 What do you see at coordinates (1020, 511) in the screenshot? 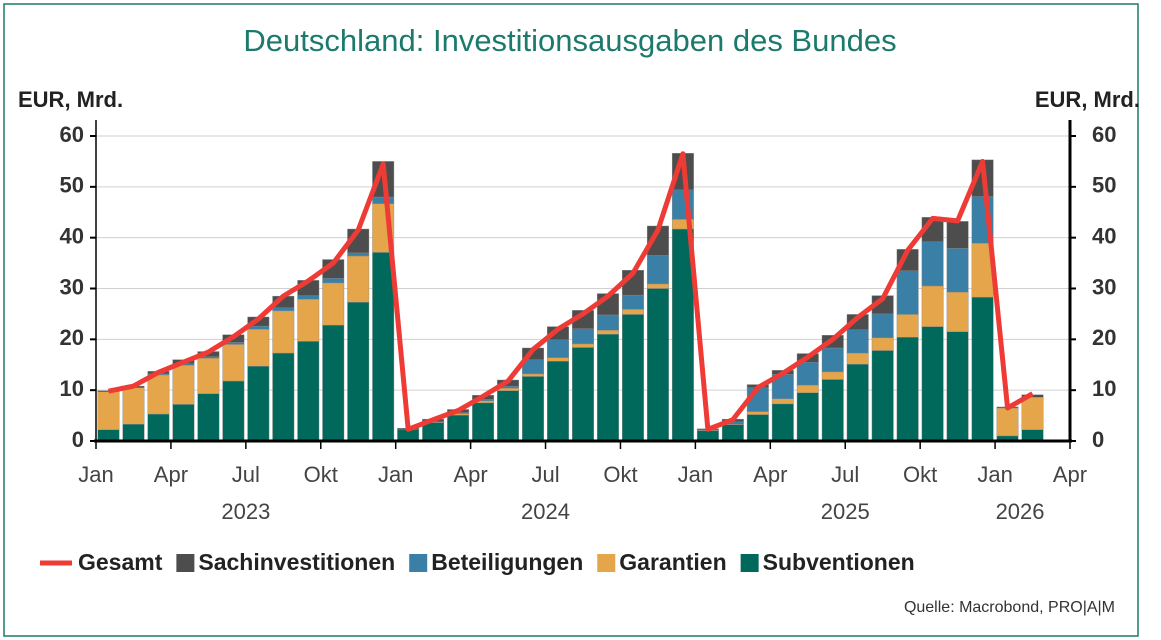
I see `year-label: 2026` at bounding box center [1020, 511].